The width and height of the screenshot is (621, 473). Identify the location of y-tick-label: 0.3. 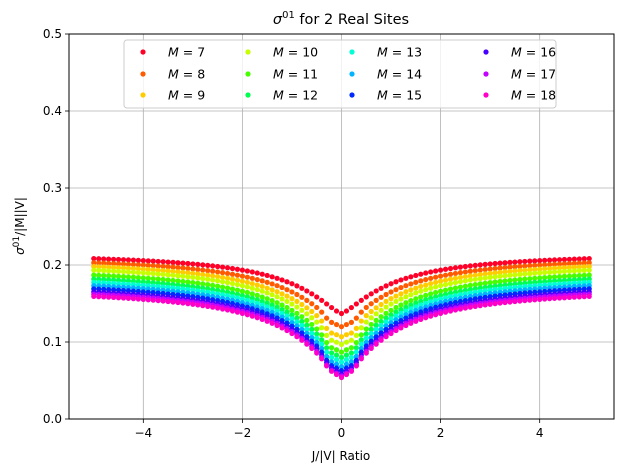
(52, 188).